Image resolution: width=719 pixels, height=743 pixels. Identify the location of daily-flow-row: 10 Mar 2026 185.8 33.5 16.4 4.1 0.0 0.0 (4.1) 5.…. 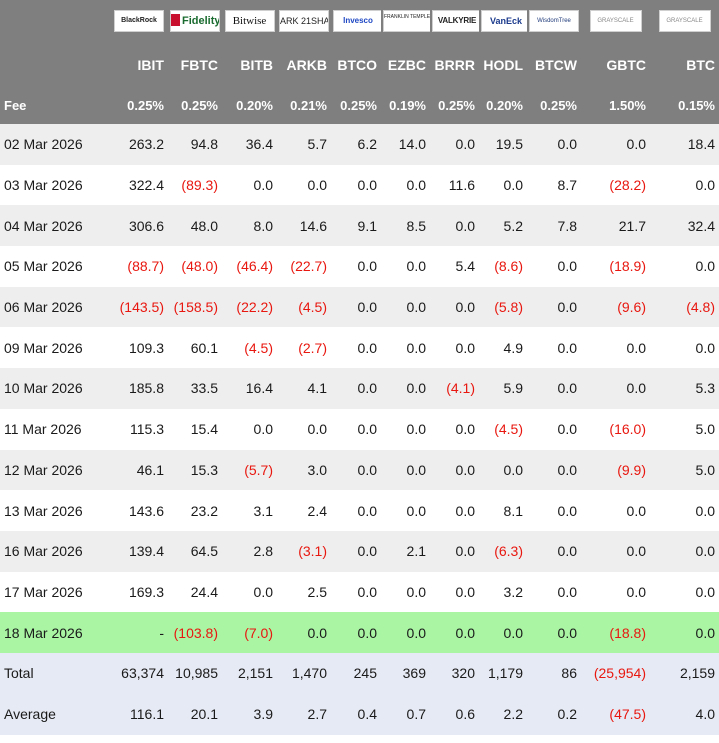
(359, 388).